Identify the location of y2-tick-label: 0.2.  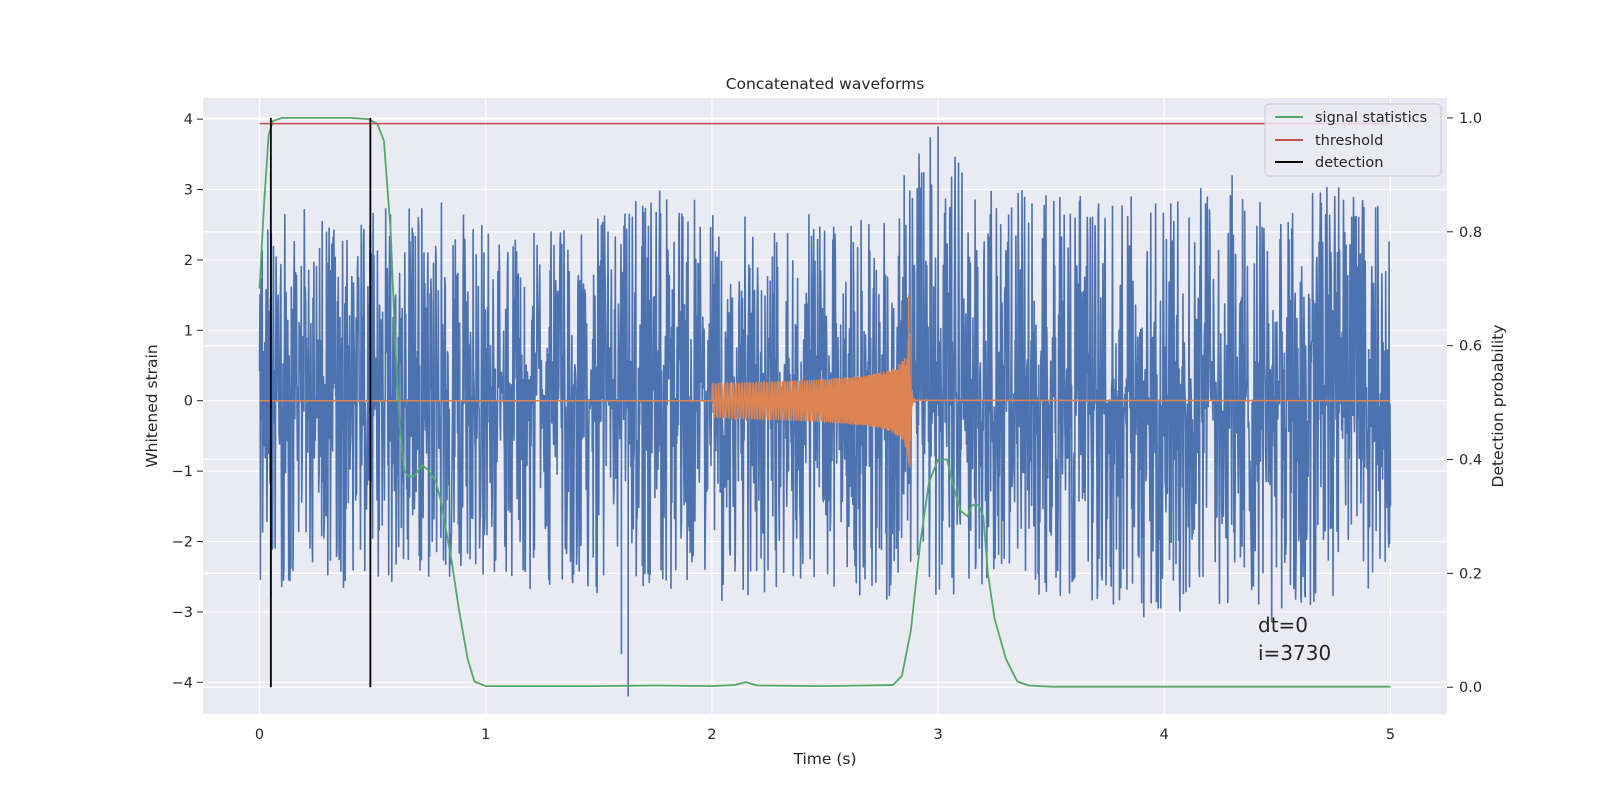
(1470, 574).